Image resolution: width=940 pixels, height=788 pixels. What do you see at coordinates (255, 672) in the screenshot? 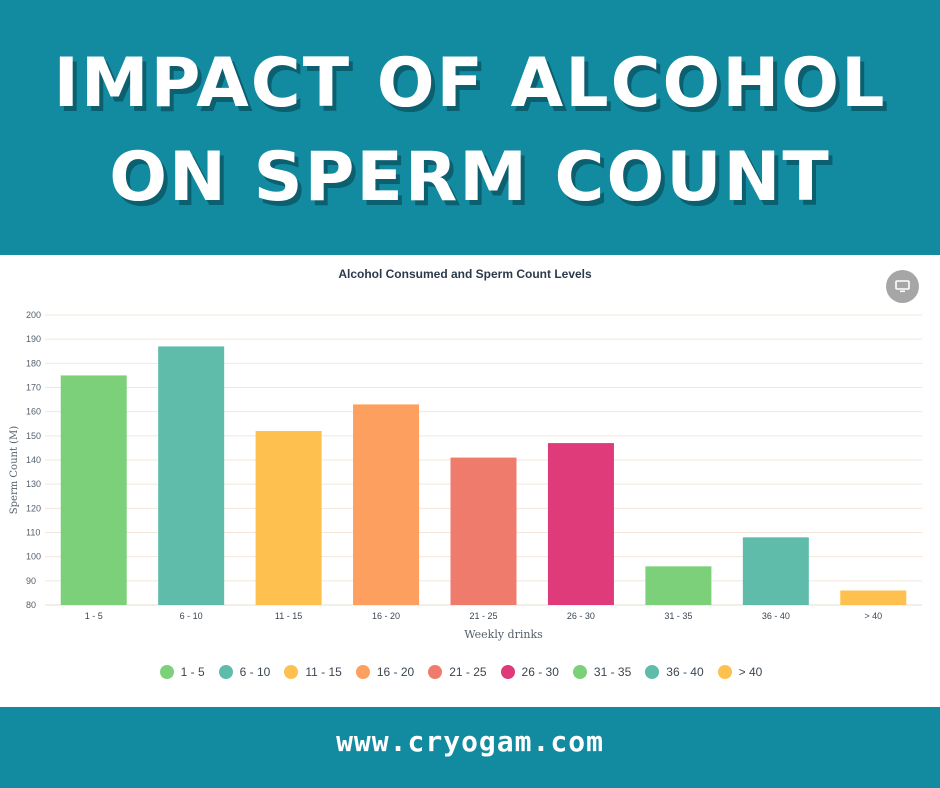
I see `legend-label: 6 - 10` at bounding box center [255, 672].